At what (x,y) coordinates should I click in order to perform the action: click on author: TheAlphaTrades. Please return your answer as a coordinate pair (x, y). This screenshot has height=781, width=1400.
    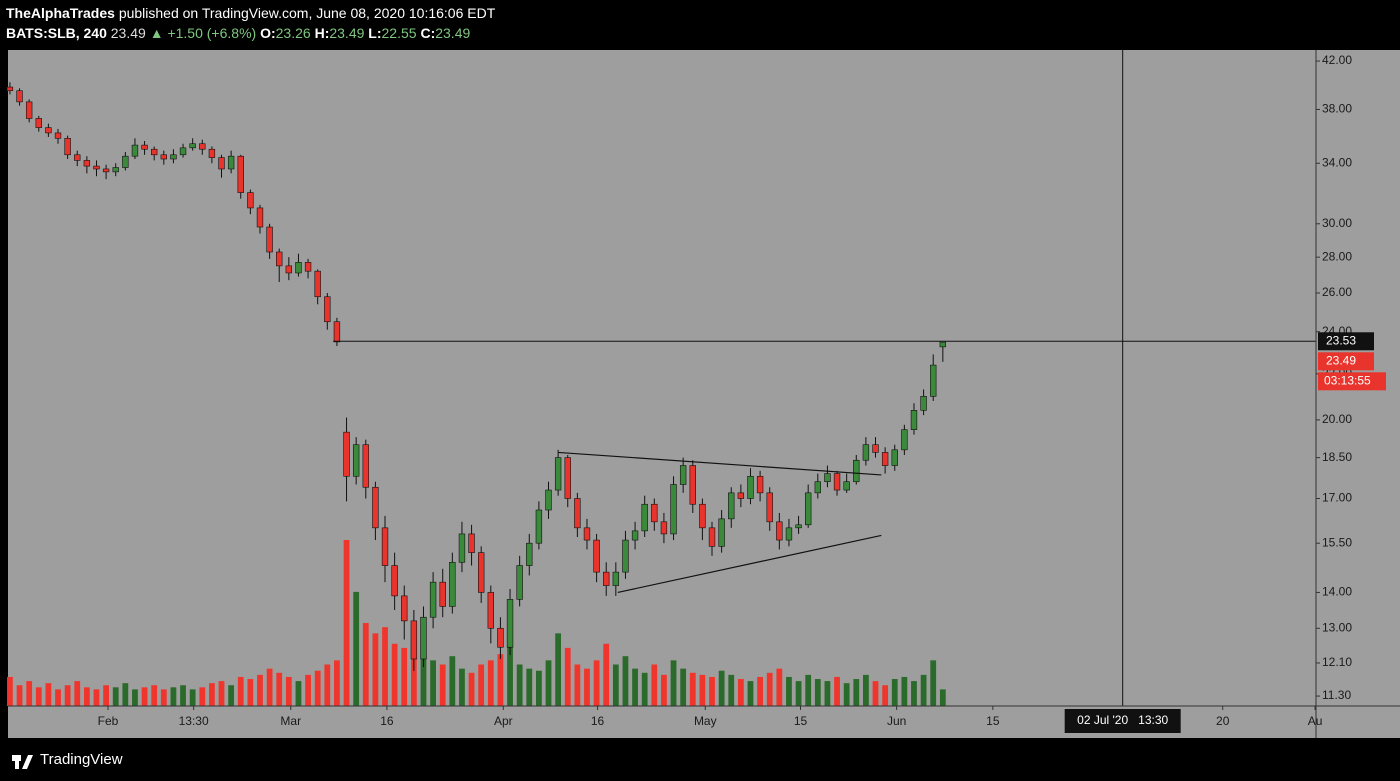
    Looking at the image, I should click on (60, 13).